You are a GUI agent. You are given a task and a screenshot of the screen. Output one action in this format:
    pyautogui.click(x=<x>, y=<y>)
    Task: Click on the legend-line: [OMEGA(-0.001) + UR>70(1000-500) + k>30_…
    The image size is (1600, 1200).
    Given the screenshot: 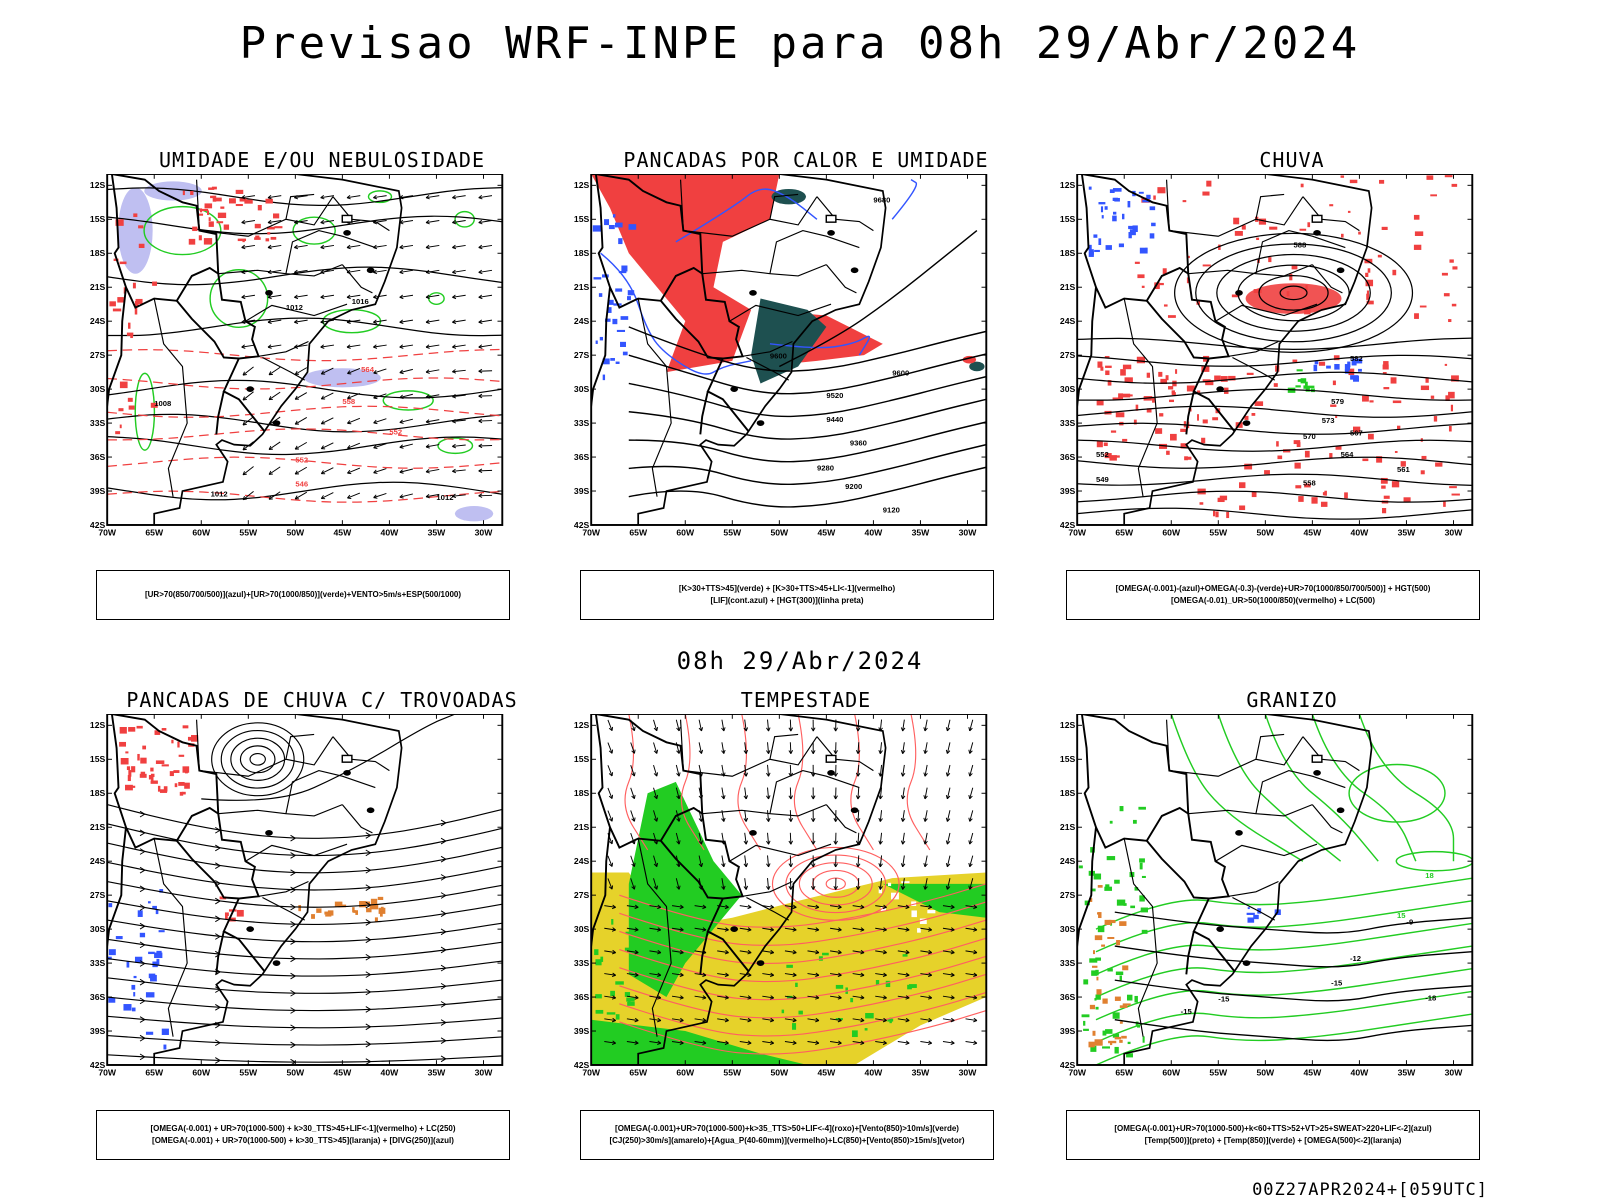 What is the action you would take?
    pyautogui.click(x=303, y=1140)
    